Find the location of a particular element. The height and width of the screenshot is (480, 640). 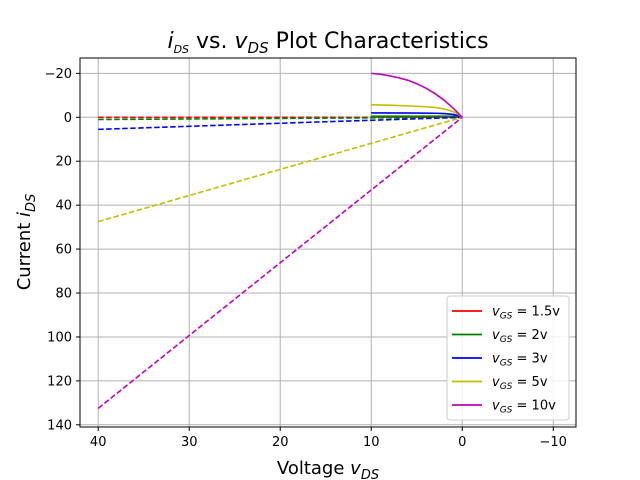

ylabel-sym: i is located at coordinates (24, 214).